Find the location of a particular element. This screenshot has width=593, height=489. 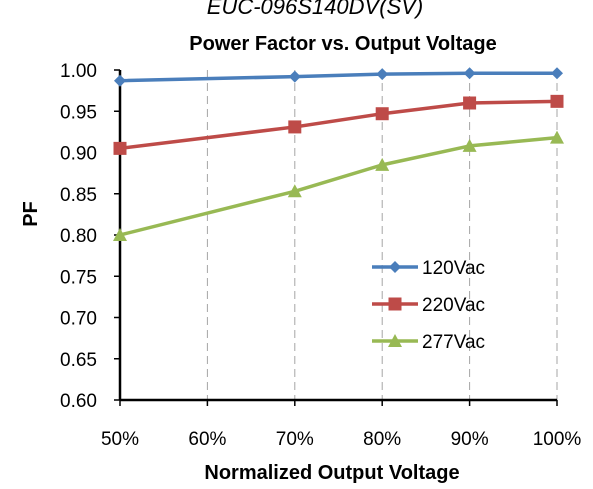

y-tick-label: 0.60 is located at coordinates (78, 401).